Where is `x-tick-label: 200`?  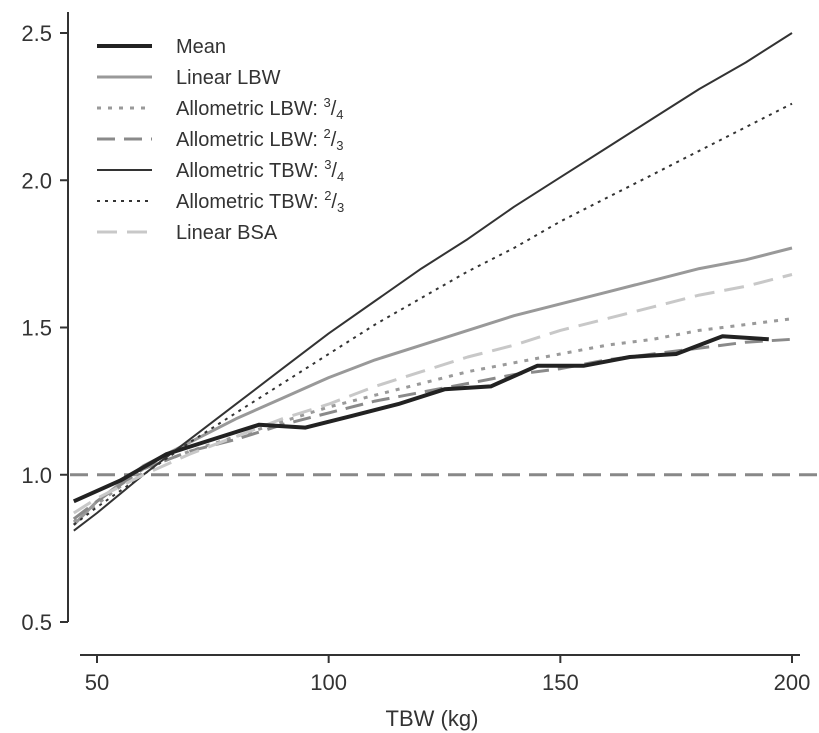
x-tick-label: 200 is located at coordinates (792, 682).